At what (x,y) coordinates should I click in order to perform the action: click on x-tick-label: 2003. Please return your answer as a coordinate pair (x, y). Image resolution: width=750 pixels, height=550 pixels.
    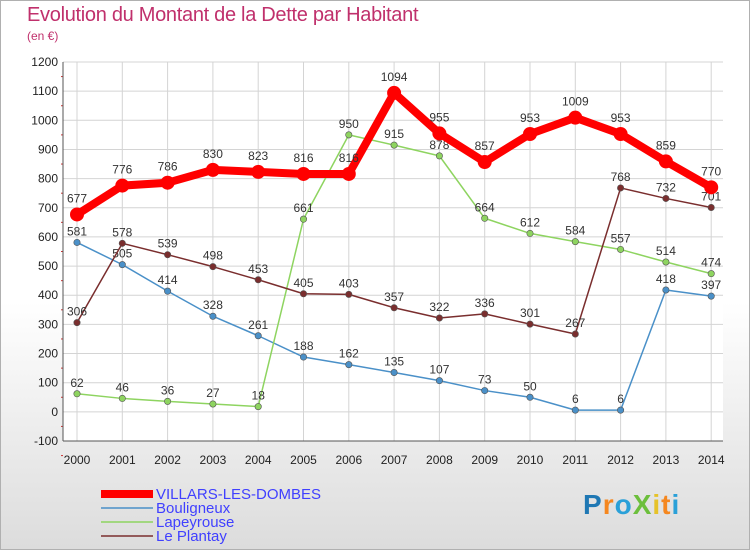
    Looking at the image, I should click on (213, 460).